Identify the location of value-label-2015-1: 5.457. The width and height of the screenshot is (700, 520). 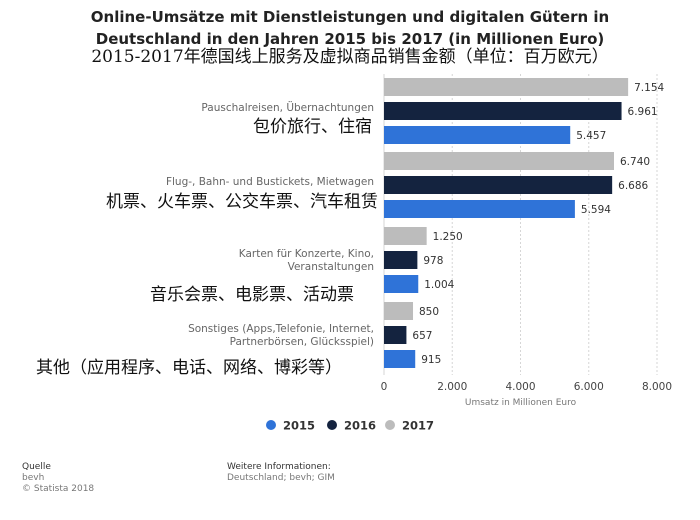
(591, 136).